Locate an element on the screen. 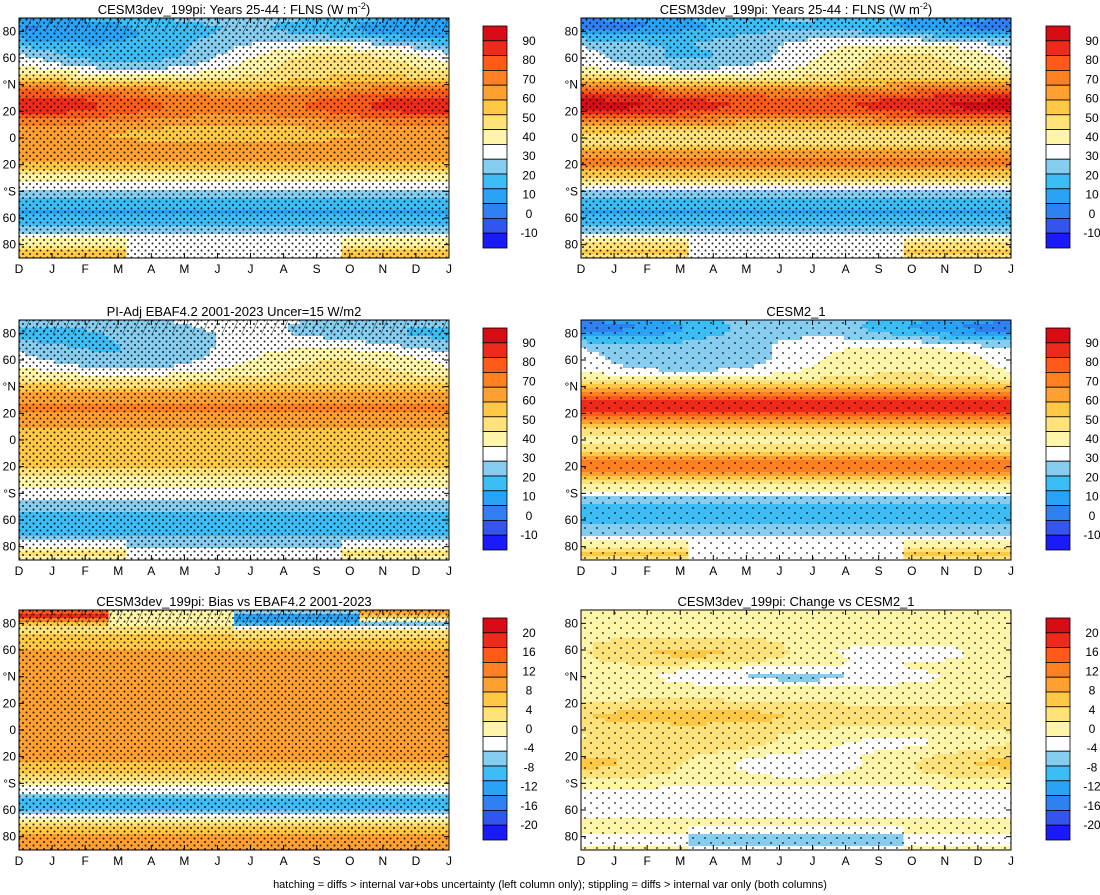  x-tick-label: N is located at coordinates (383, 269).